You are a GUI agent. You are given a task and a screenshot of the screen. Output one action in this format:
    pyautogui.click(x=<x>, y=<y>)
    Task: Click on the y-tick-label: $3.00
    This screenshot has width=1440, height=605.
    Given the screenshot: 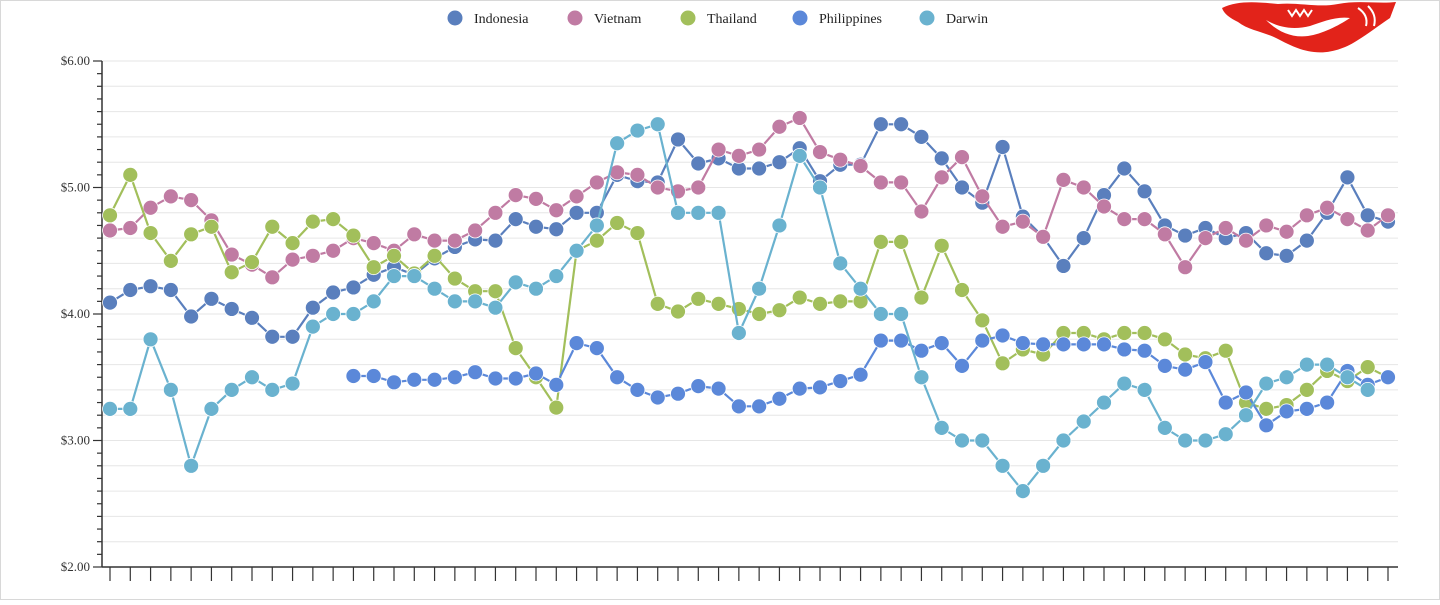 What is the action you would take?
    pyautogui.click(x=75, y=440)
    